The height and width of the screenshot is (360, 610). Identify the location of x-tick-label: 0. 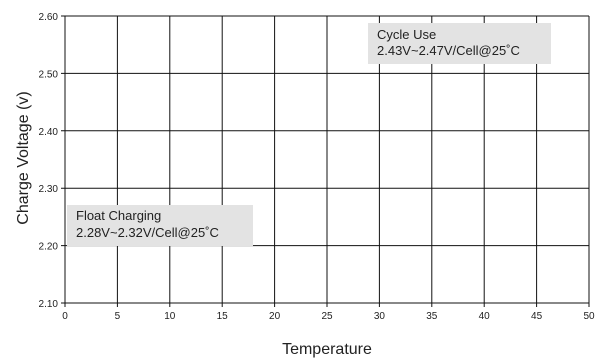
(65, 316).